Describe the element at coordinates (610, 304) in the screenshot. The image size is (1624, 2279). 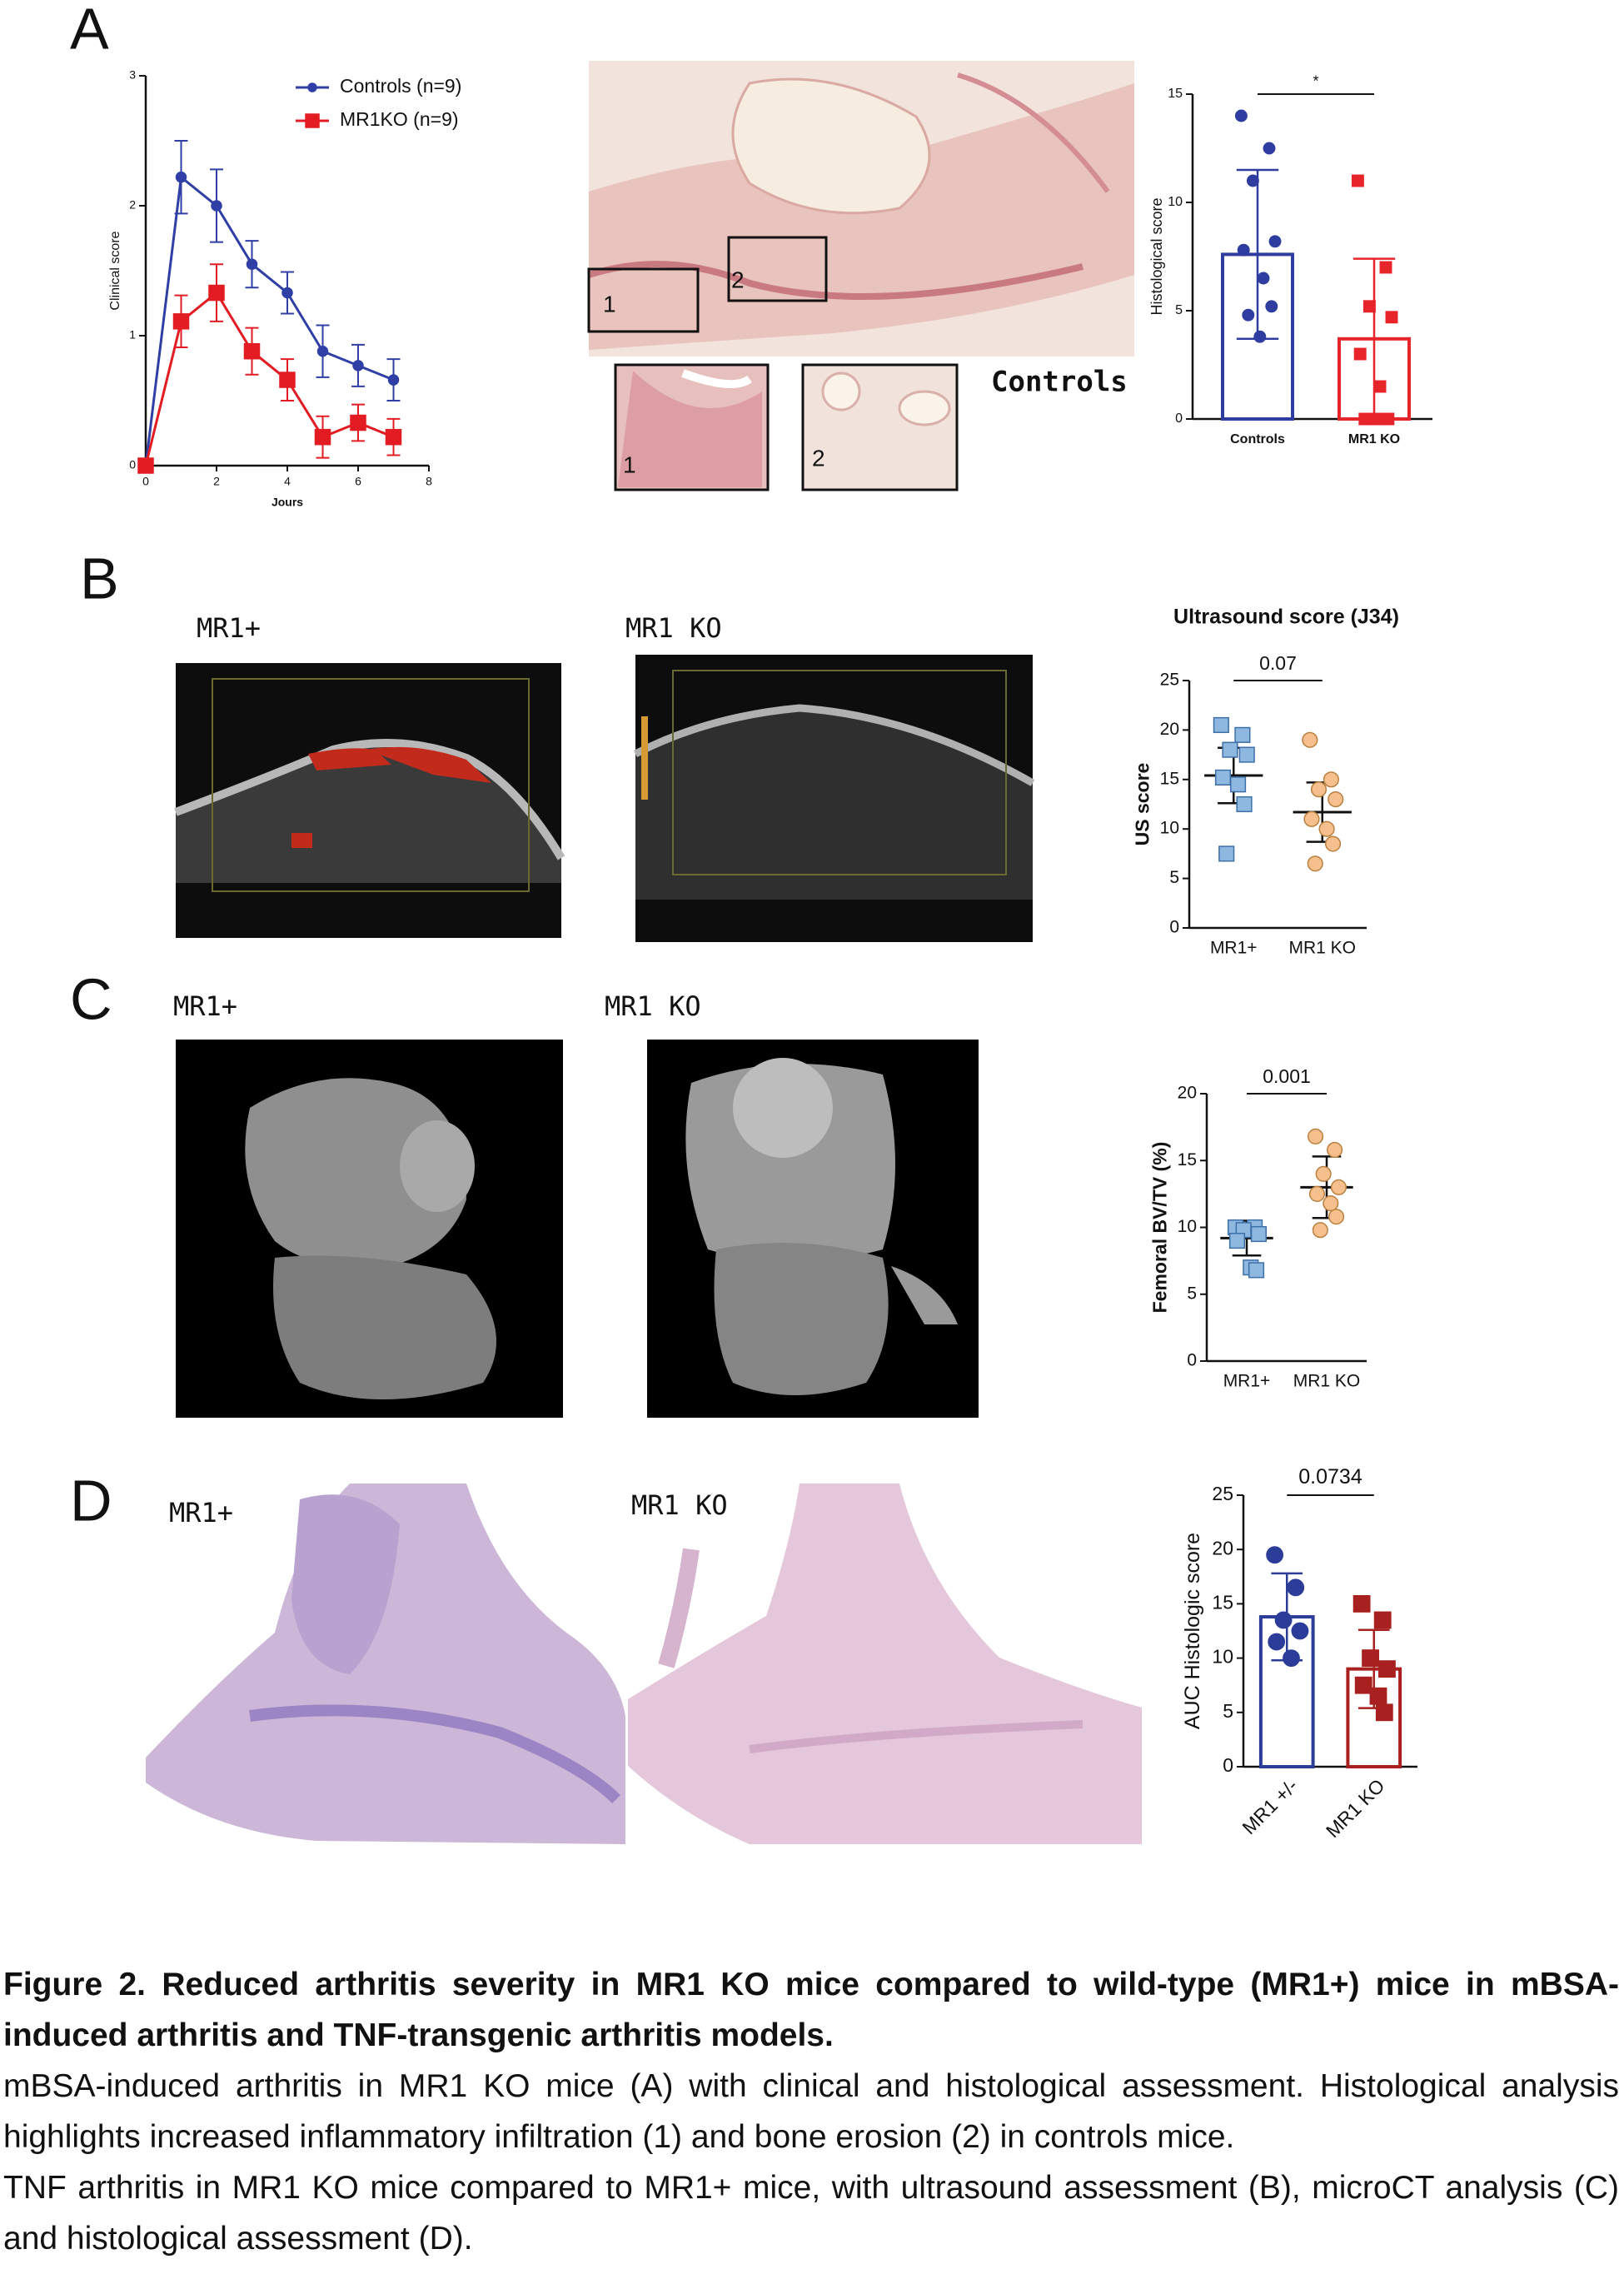
I see `region-label: 1` at that location.